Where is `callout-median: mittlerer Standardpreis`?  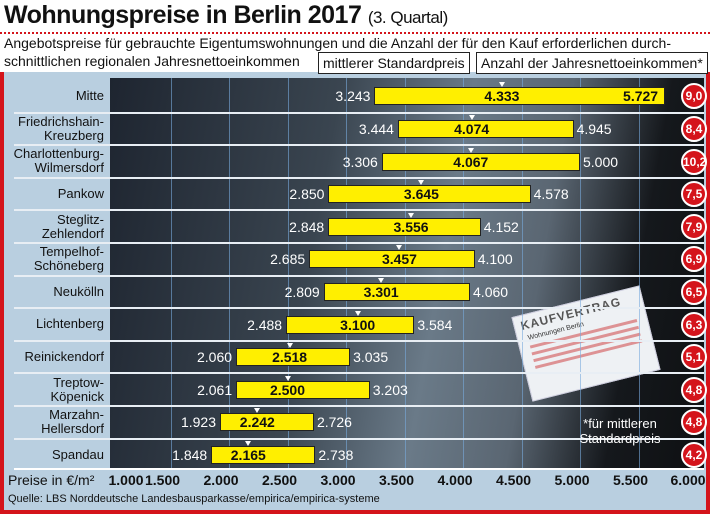 callout-median: mittlerer Standardpreis is located at coordinates (394, 63).